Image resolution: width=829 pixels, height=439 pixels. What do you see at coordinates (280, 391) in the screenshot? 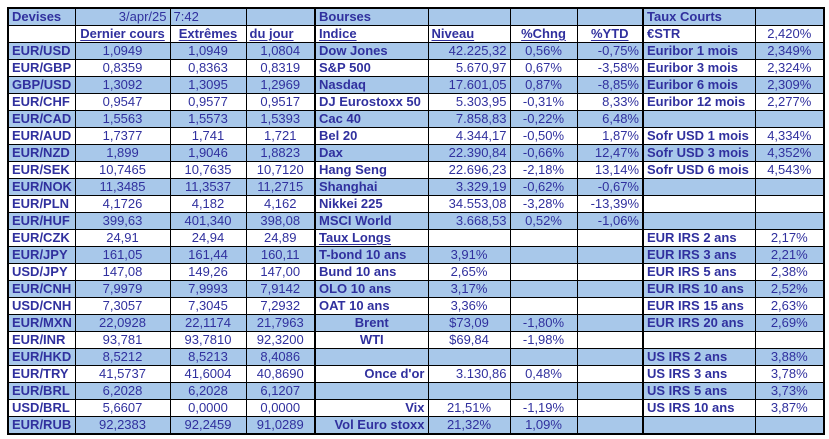
I see `day-rate-cell: 6,1207` at bounding box center [280, 391].